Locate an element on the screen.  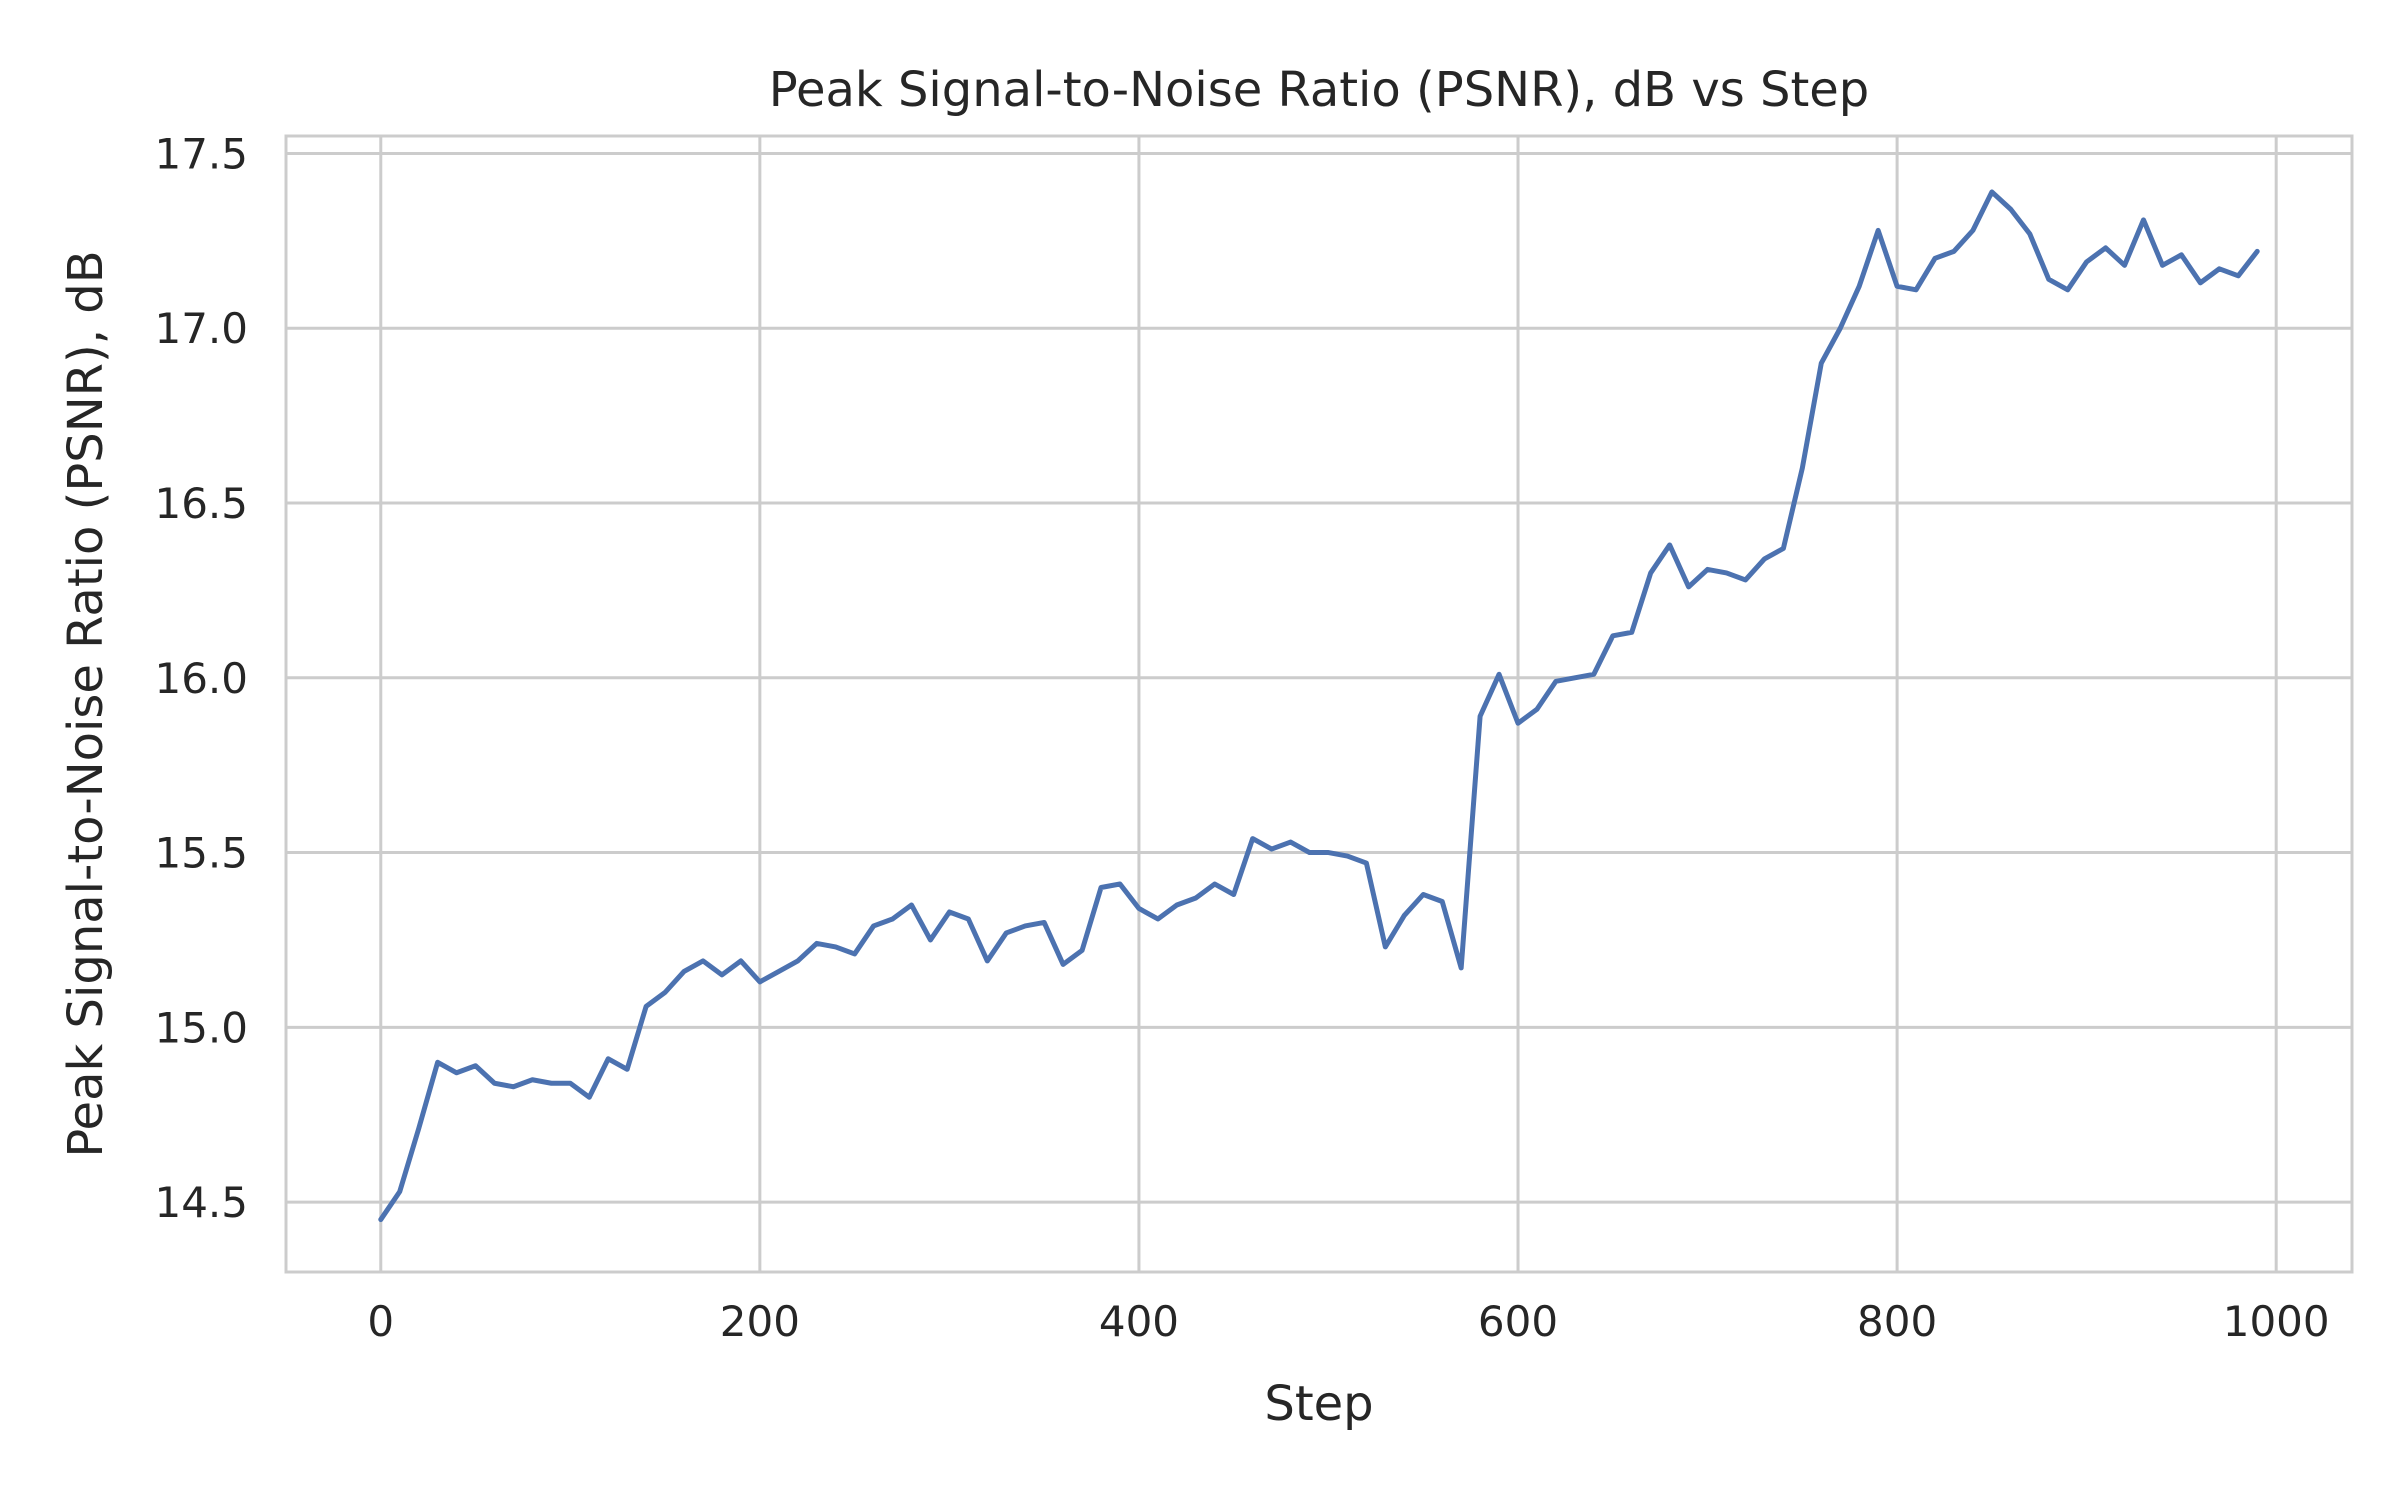
y-tick-label: 16.0 is located at coordinates (201, 678).